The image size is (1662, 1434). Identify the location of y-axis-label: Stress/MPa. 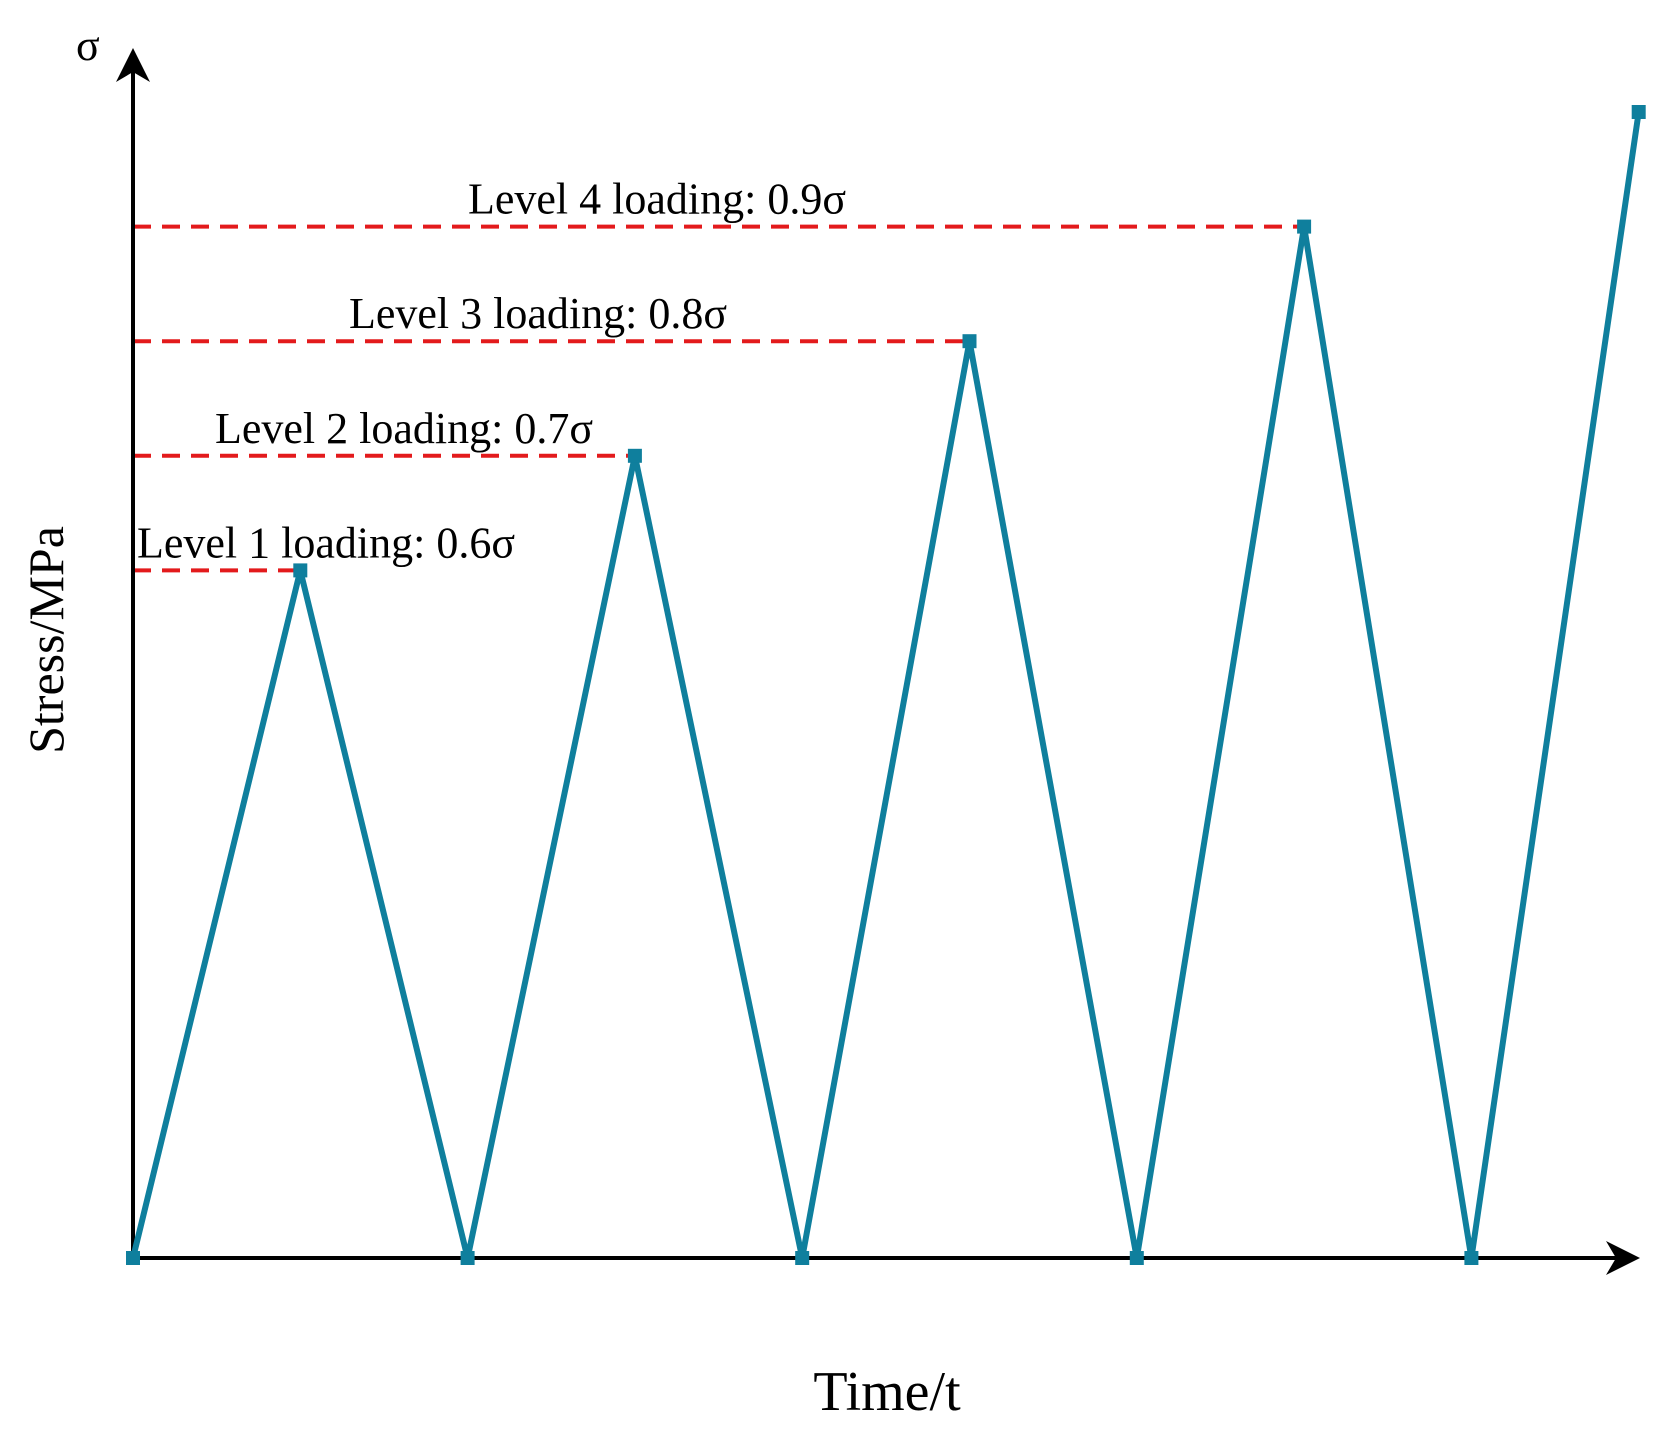
(46, 640).